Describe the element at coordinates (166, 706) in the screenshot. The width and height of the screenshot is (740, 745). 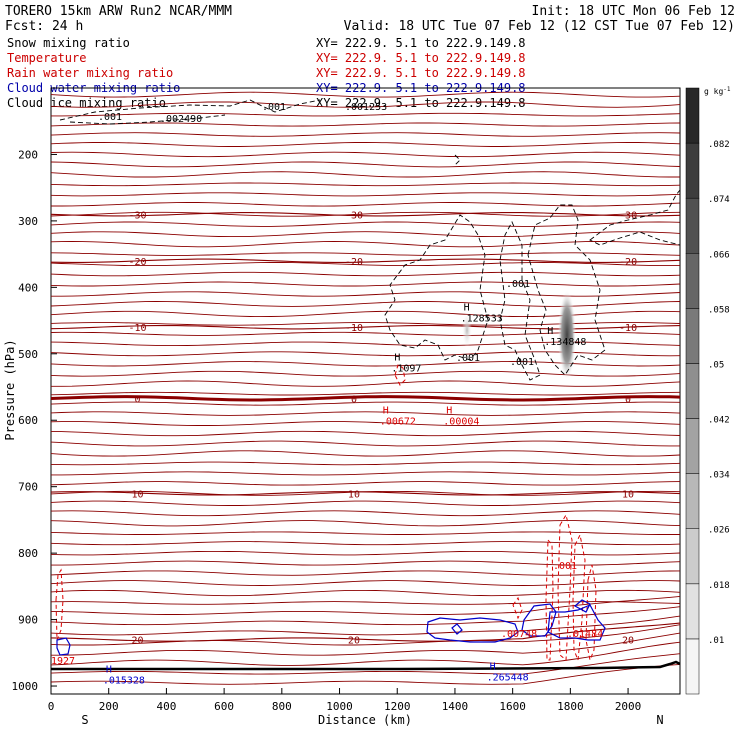
I see `x-tick-label: 400` at that location.